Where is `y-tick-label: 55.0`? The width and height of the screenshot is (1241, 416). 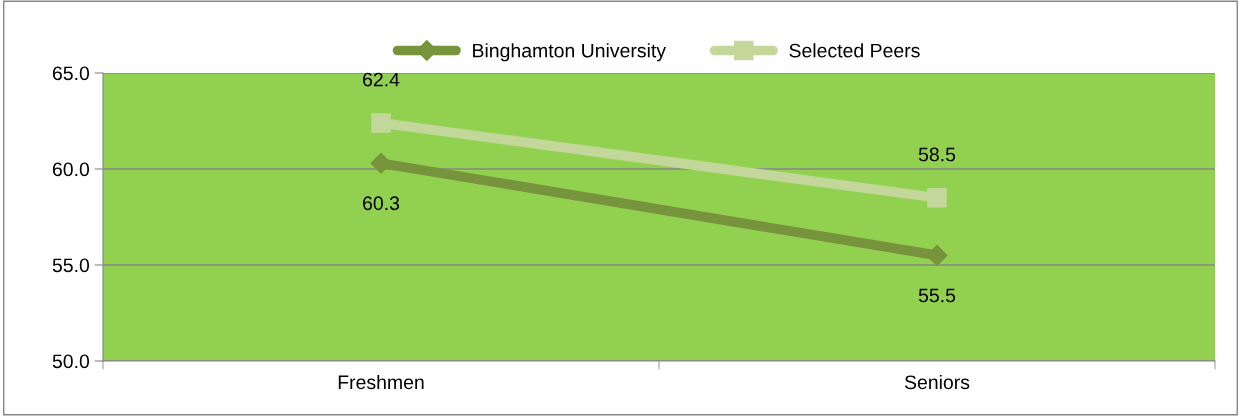
y-tick-label: 55.0 is located at coordinates (71, 265).